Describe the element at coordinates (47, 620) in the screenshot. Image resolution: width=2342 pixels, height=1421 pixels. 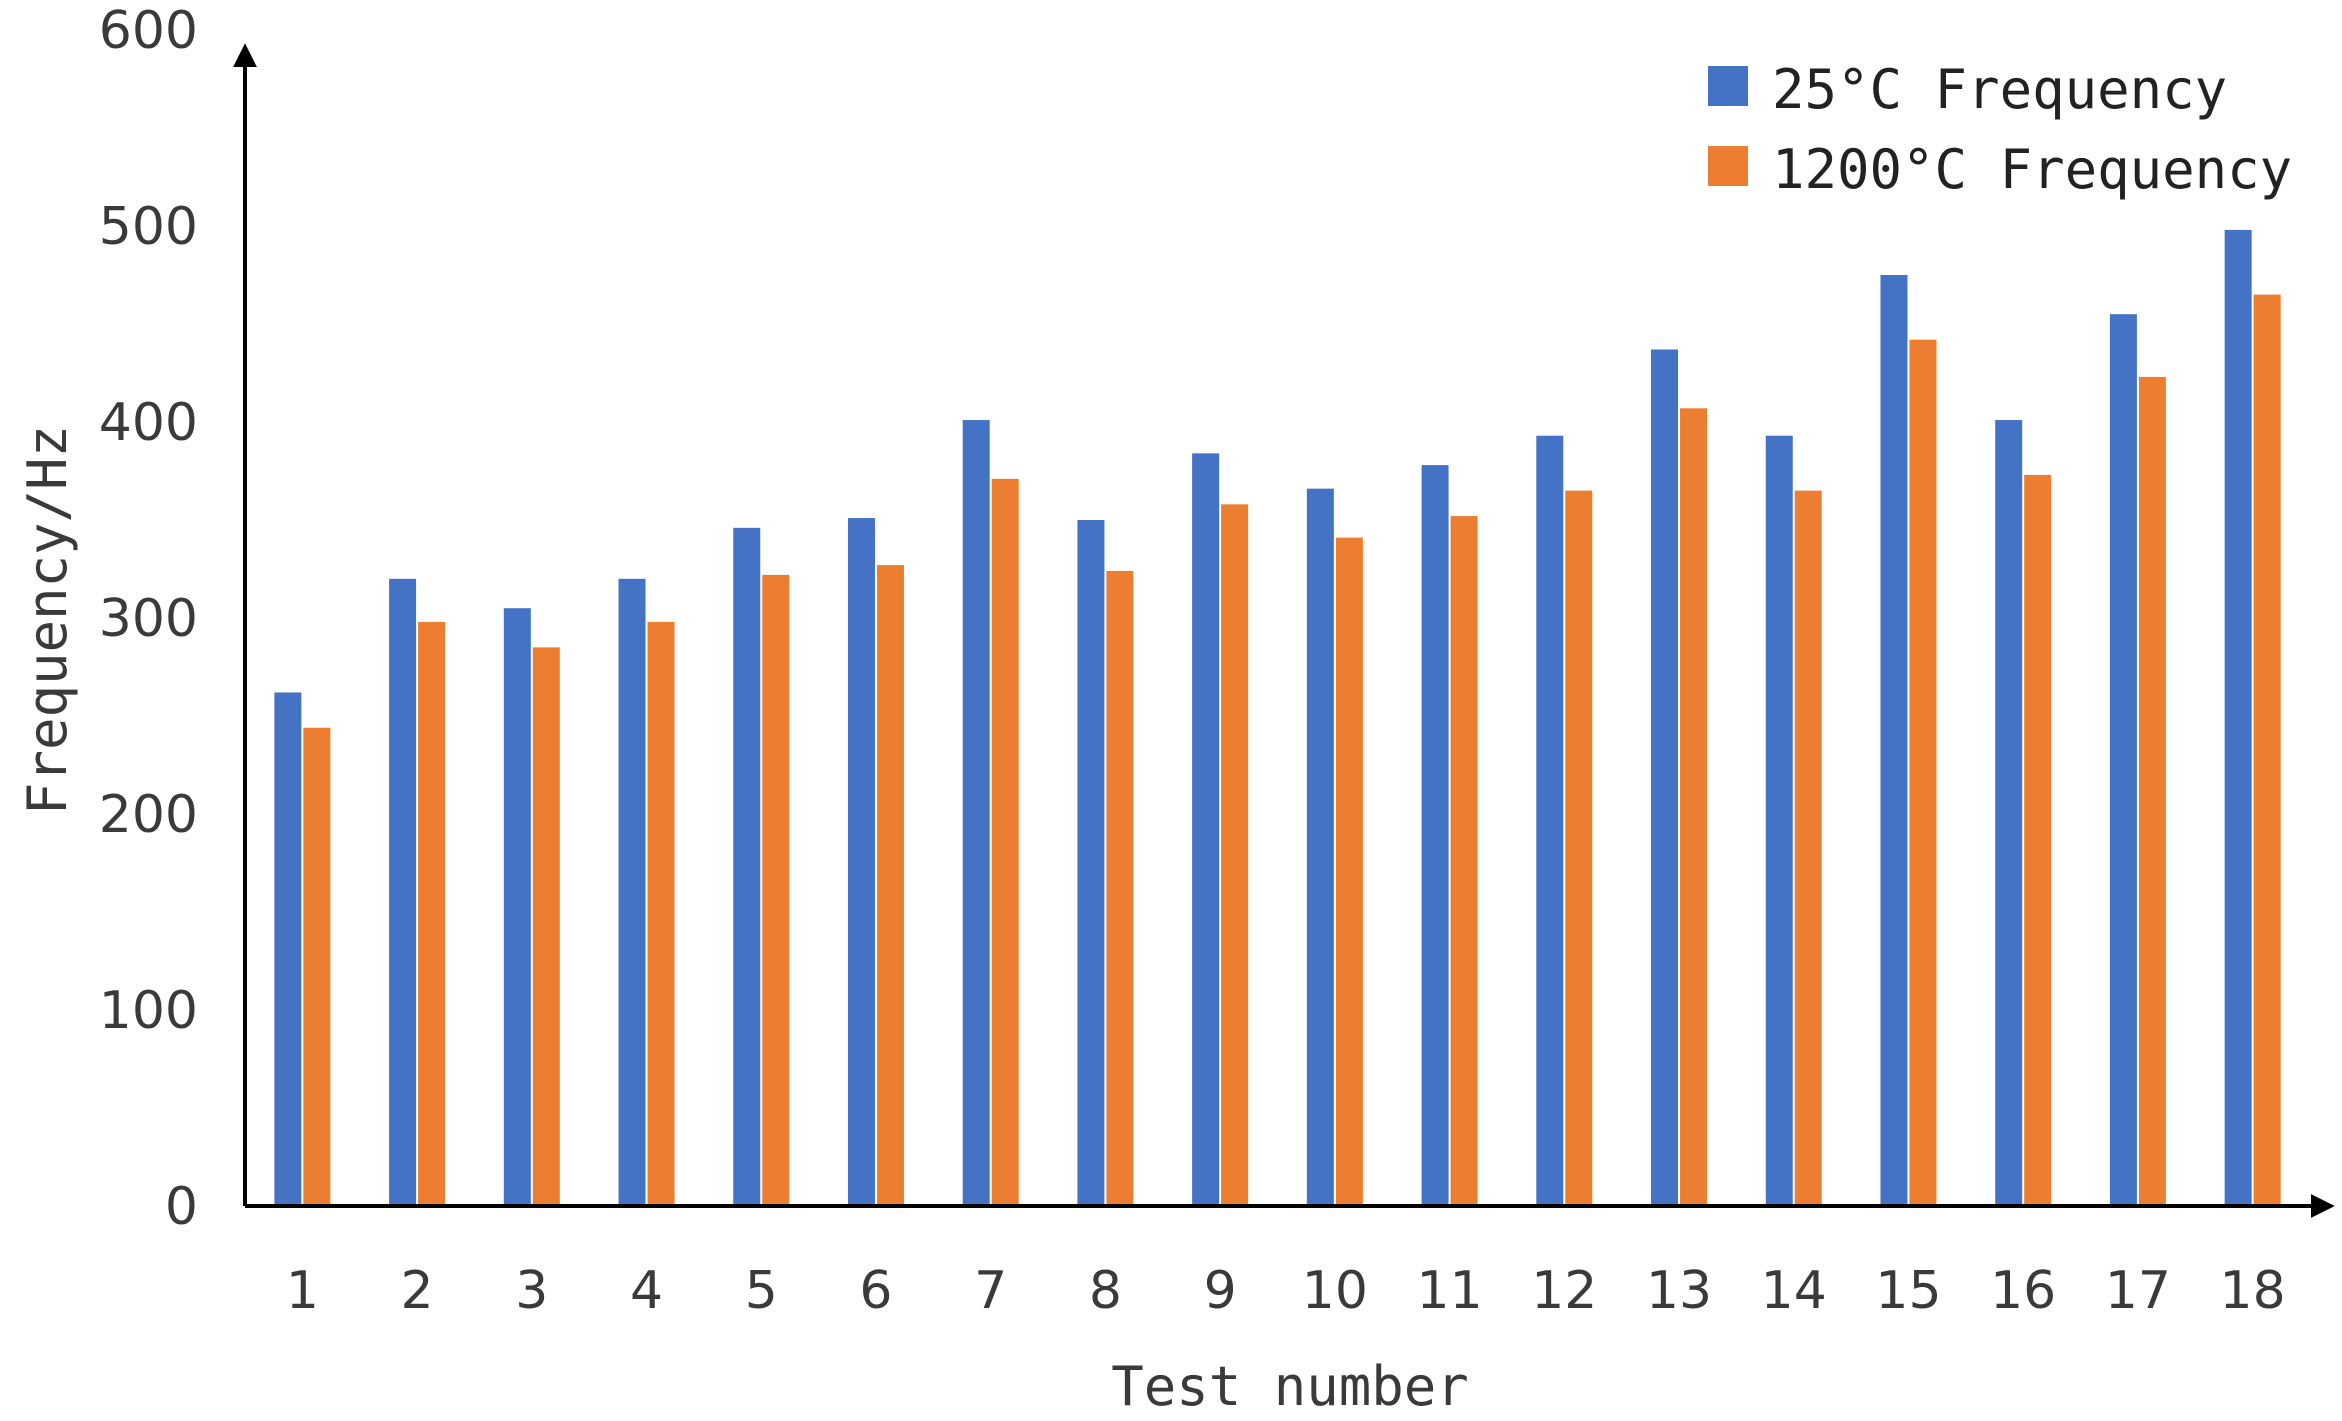
I see `y-axis-title: Frequency/Hz` at that location.